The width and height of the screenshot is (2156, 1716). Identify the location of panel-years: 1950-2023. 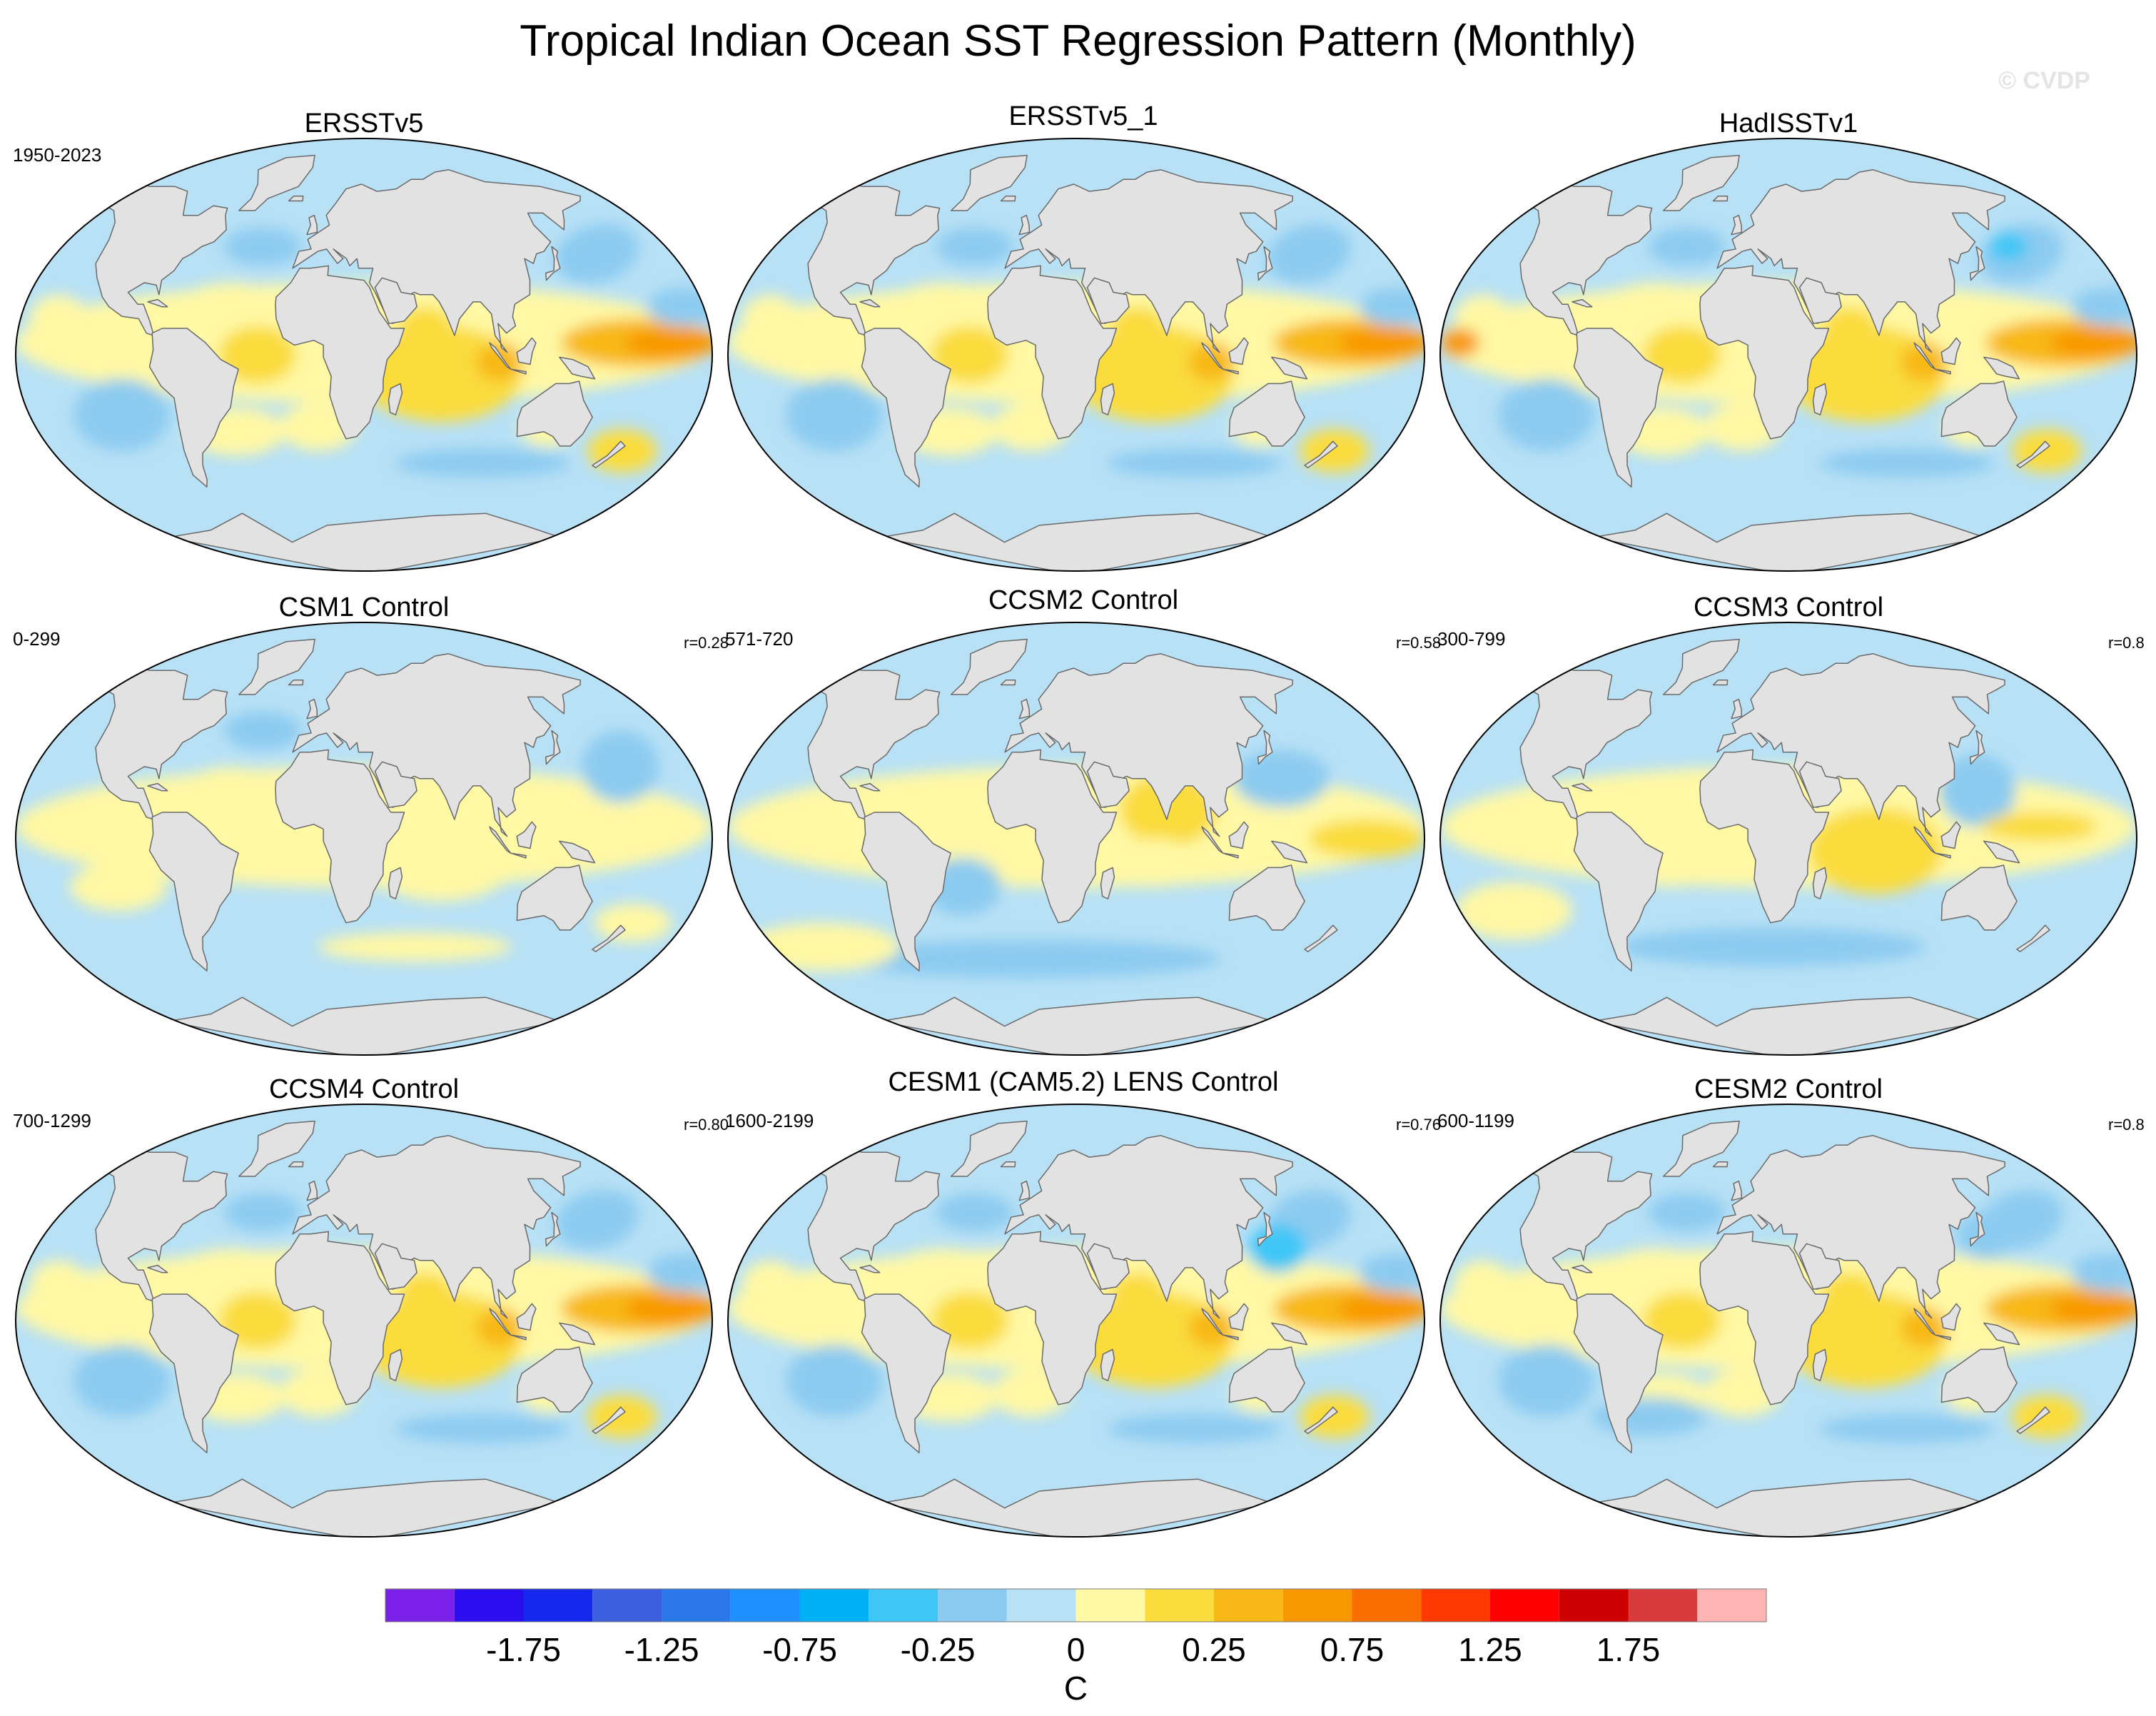
(57, 155).